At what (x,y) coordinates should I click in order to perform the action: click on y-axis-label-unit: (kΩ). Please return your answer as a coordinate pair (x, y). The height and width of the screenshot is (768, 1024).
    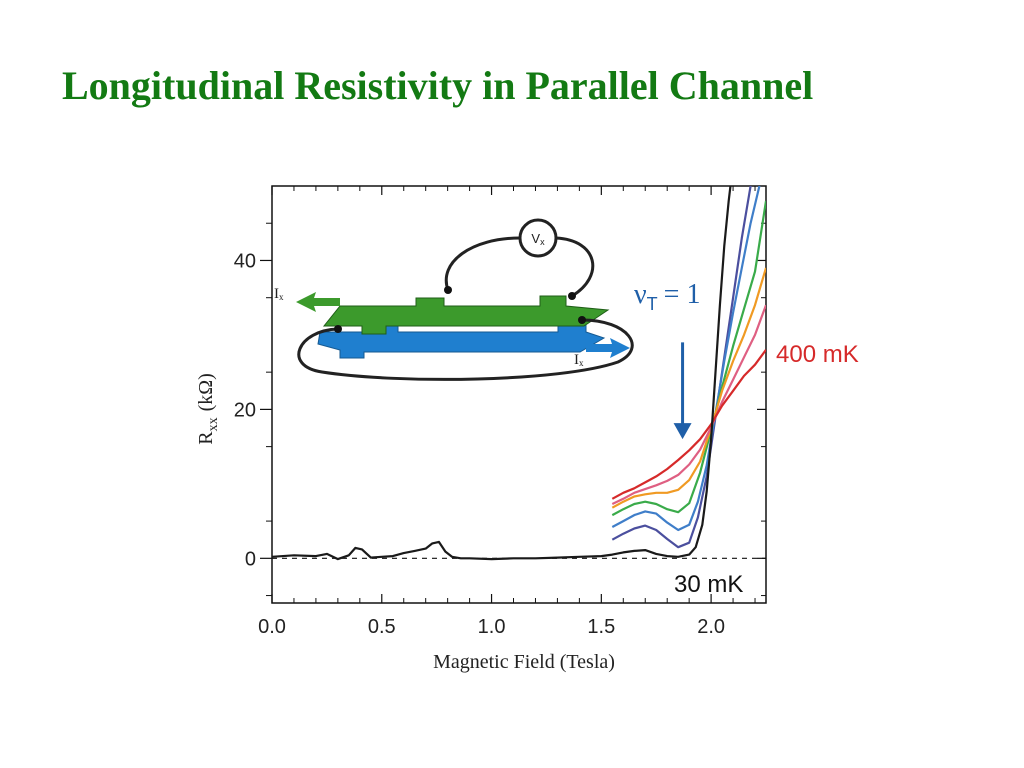
    Looking at the image, I should click on (206, 392).